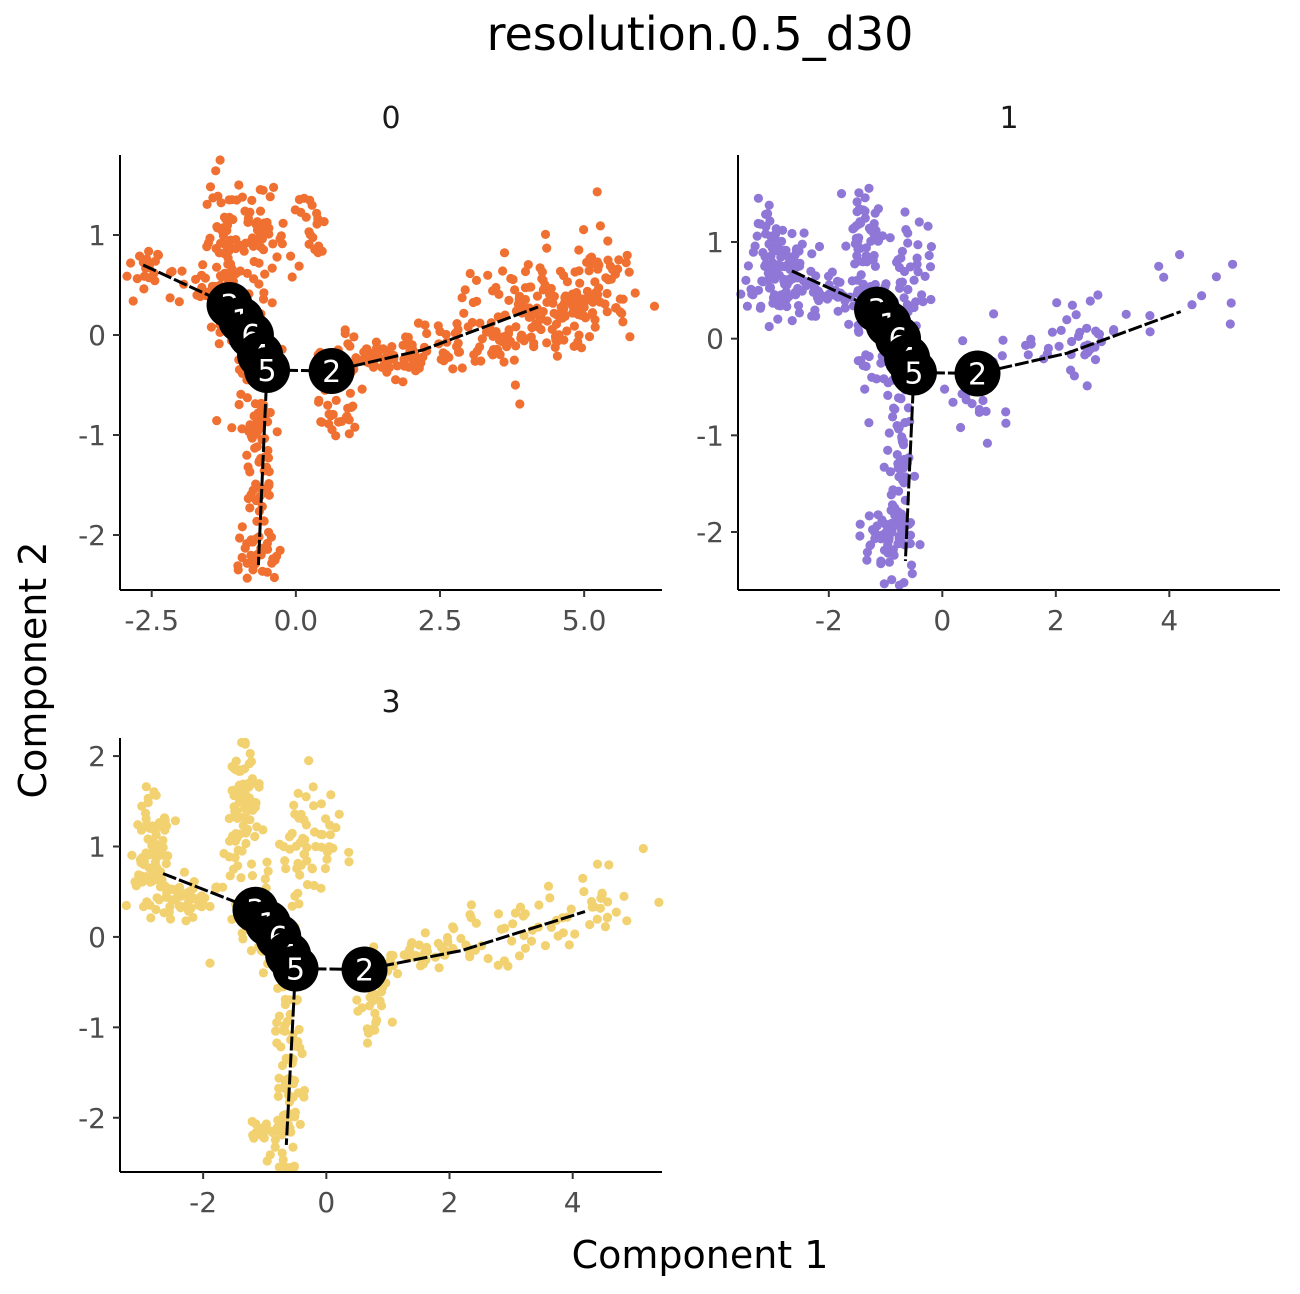 The height and width of the screenshot is (1294, 1300). Describe the element at coordinates (1047, 343) in the screenshot. I see `trajectory-line` at that location.